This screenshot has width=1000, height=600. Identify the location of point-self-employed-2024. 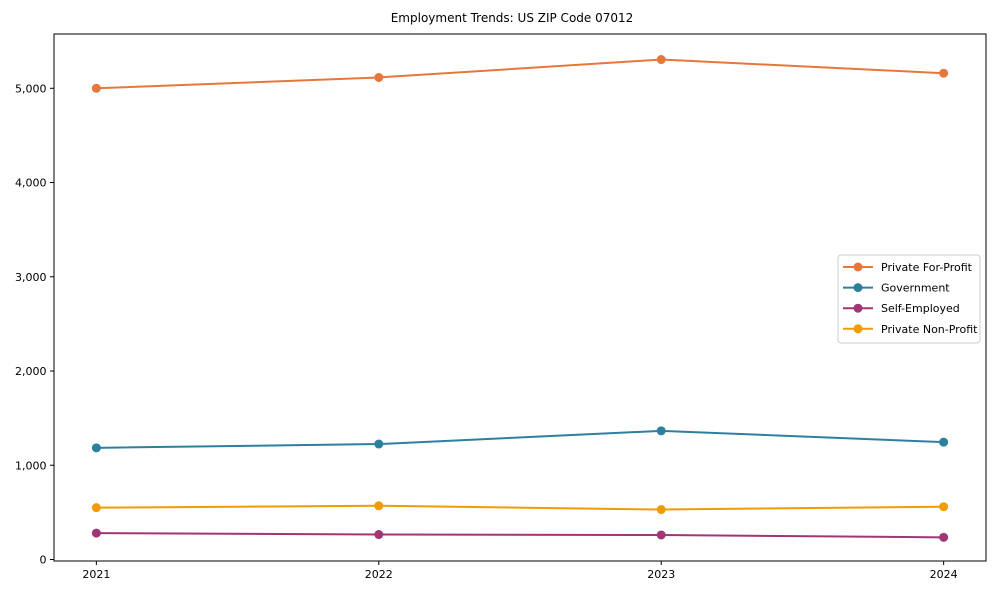
(944, 537).